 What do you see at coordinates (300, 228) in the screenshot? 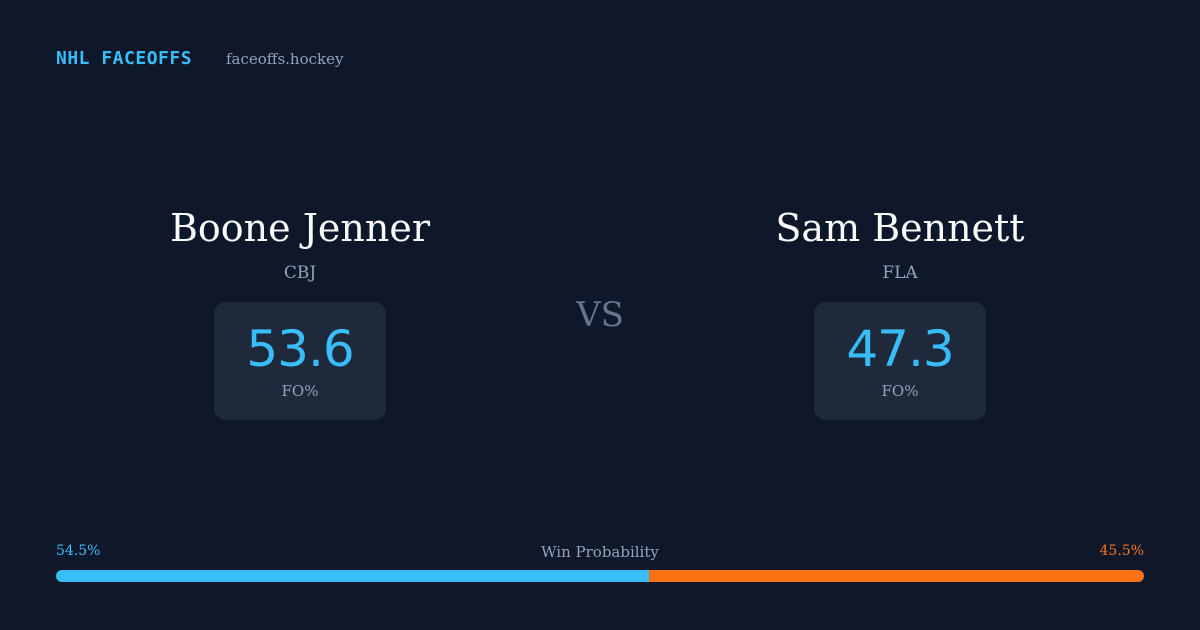
I see `player-name: Boone Jenner` at bounding box center [300, 228].